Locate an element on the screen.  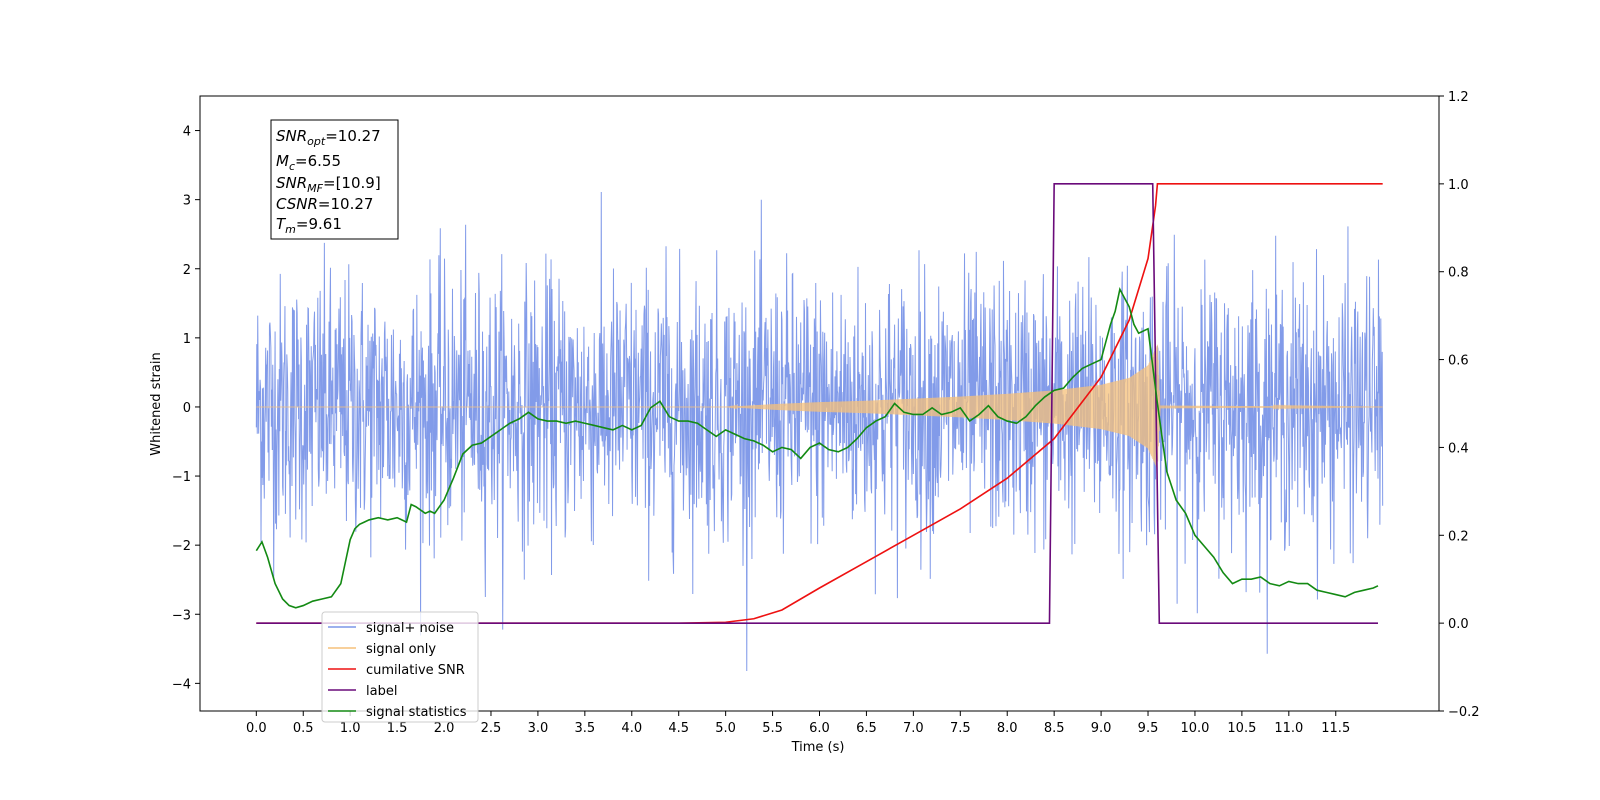
annotation-subscript: c is located at coordinates (292, 166).